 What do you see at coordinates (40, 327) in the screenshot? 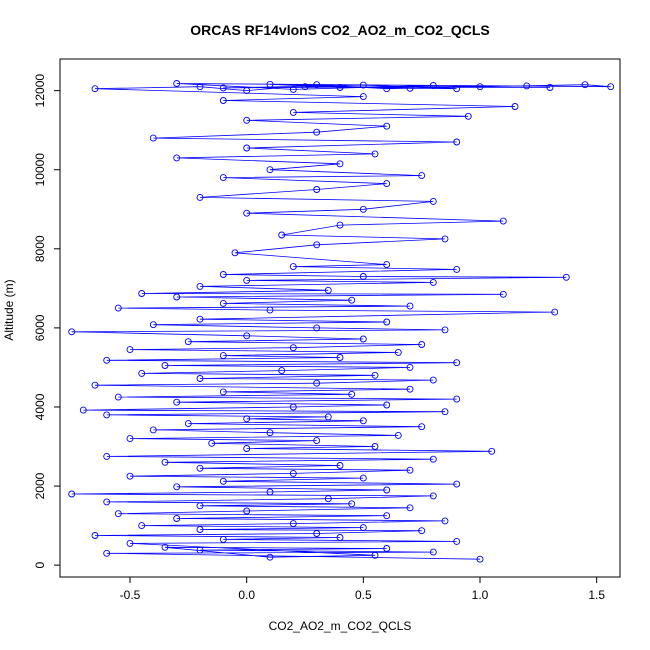
I see `y-tick-label: 6000` at bounding box center [40, 327].